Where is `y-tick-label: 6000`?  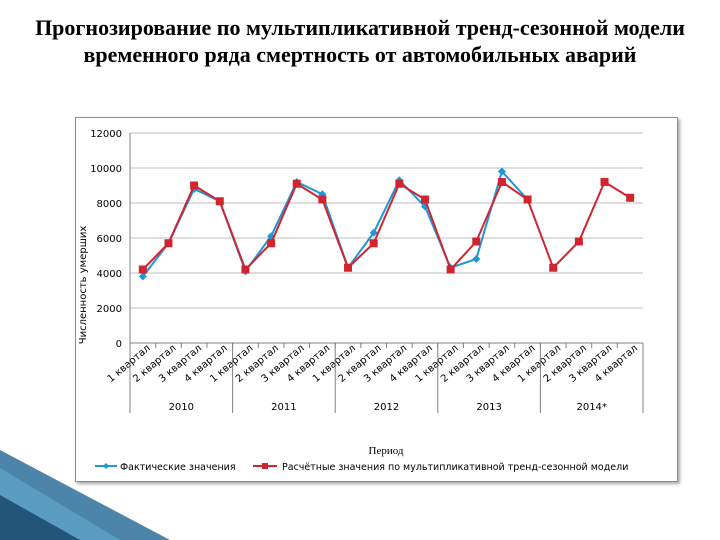 y-tick-label: 6000 is located at coordinates (109, 239).